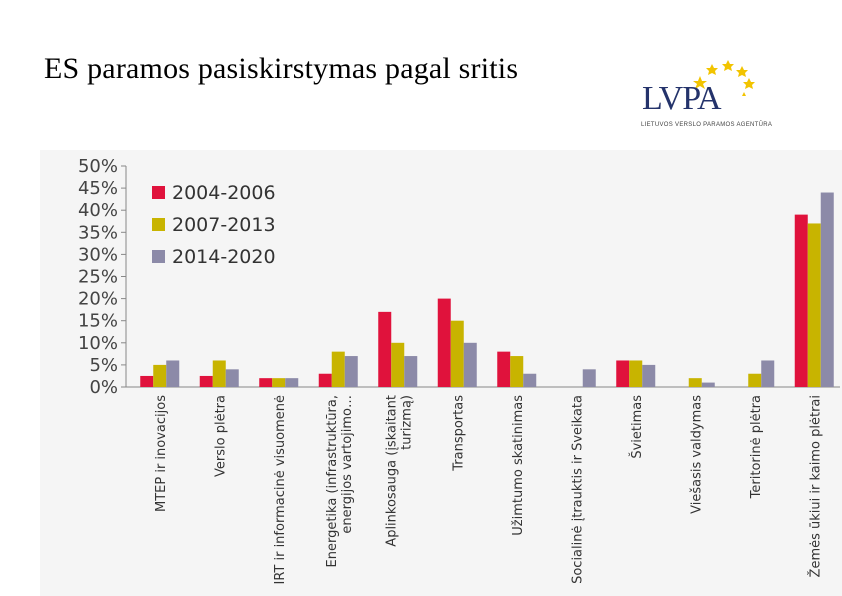 Image resolution: width=842 pixels, height=596 pixels. I want to click on y-tick-label: 20%, so click(98, 299).